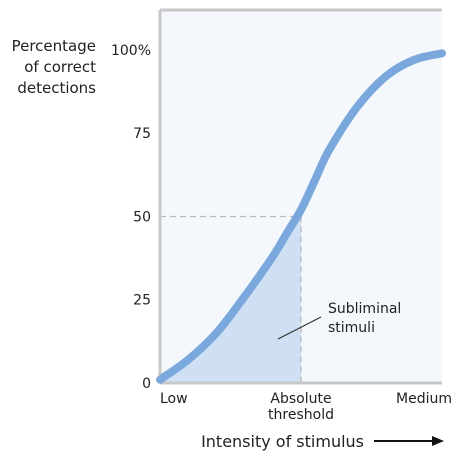 Image resolution: width=464 pixels, height=464 pixels. I want to click on y-axis-label-line: detections, so click(56, 88).